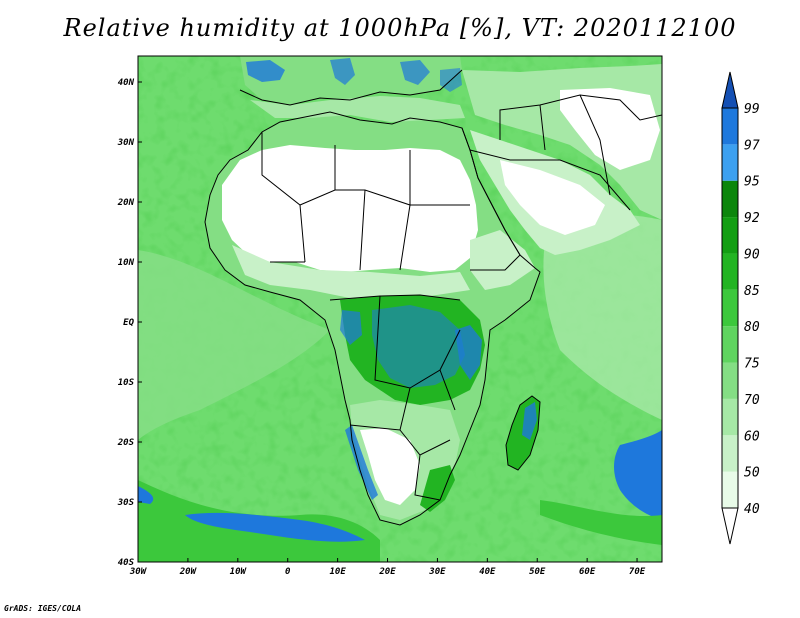 Image resolution: width=800 pixels, height=618 pixels. What do you see at coordinates (351, 271) in the screenshot?
I see `sahel-pale` at bounding box center [351, 271].